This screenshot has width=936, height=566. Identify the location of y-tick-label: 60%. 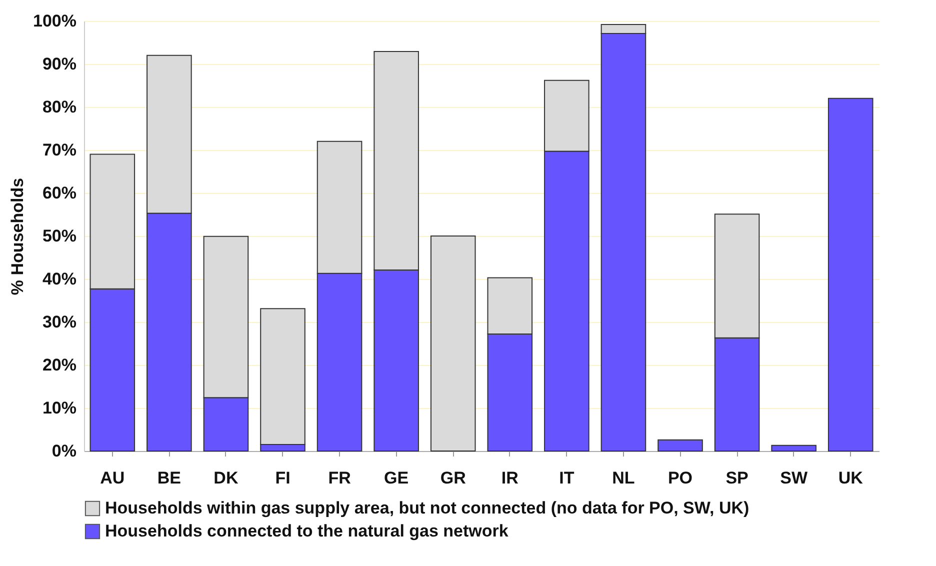
(59, 193).